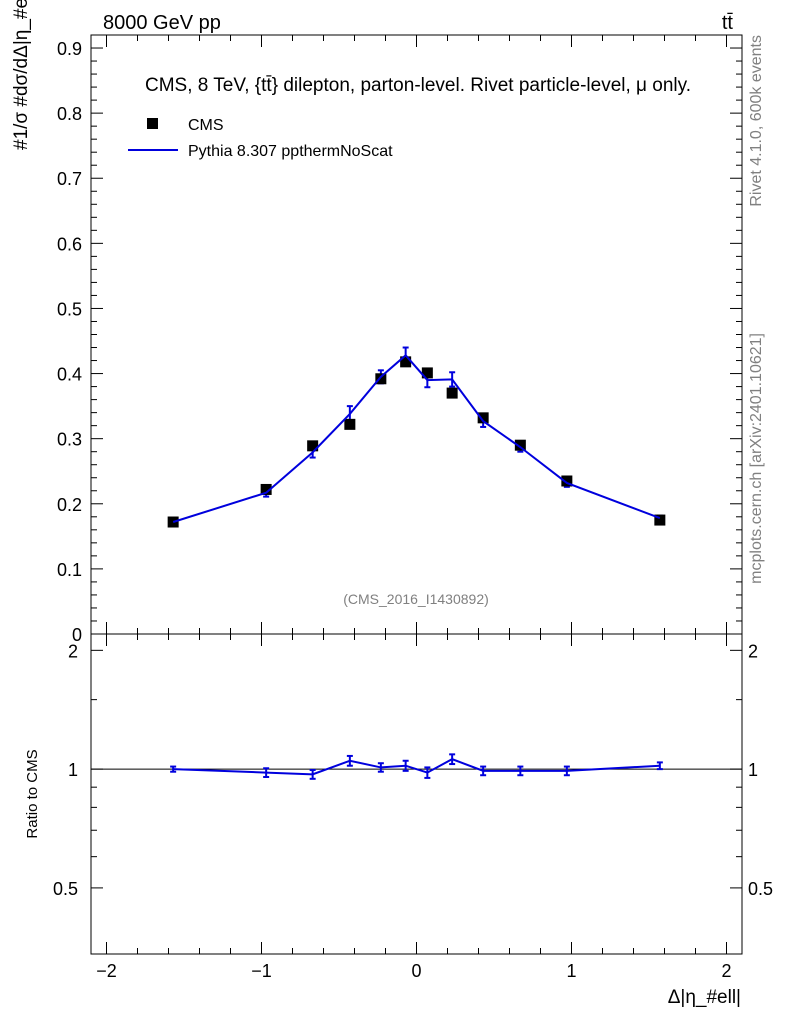  Describe the element at coordinates (65, 889) in the screenshot. I see `y-tick-label-ratio: 0.5` at that location.